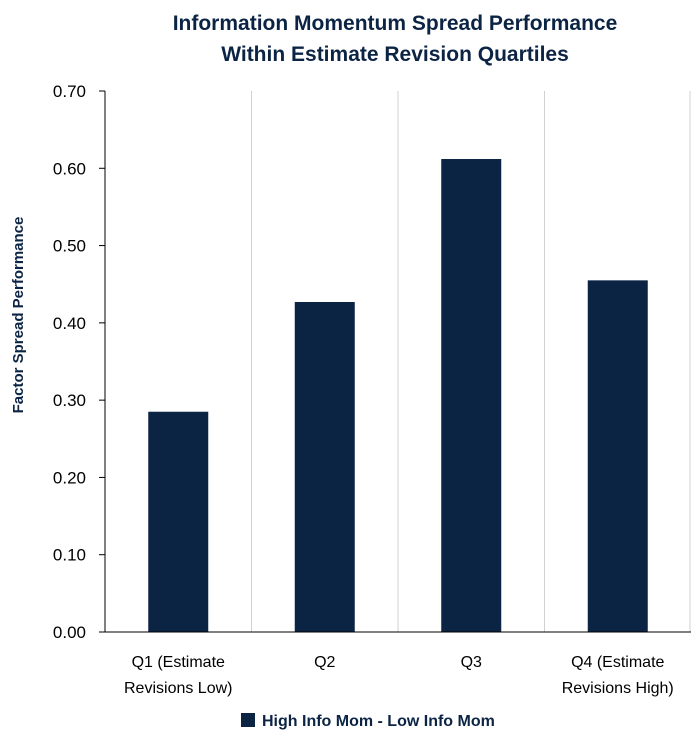 Image resolution: width=691 pixels, height=734 pixels. I want to click on y-tick-label: 0.20, so click(69, 477).